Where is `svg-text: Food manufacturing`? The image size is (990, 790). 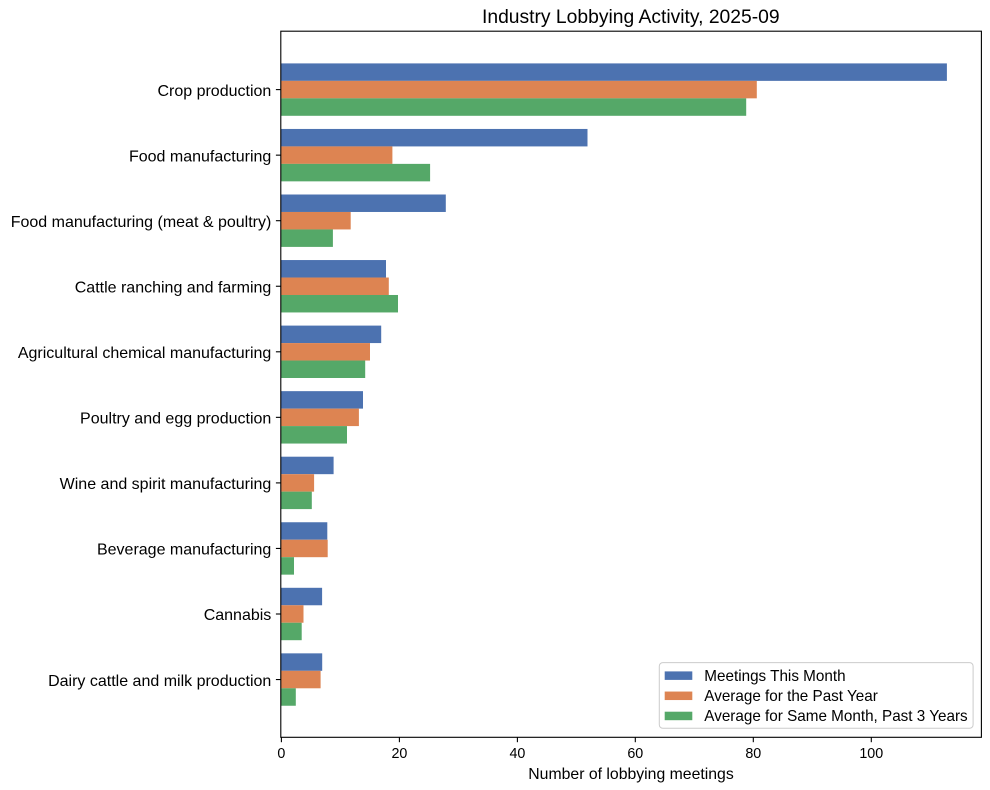 svg-text: Food manufacturing is located at coordinates (200, 156).